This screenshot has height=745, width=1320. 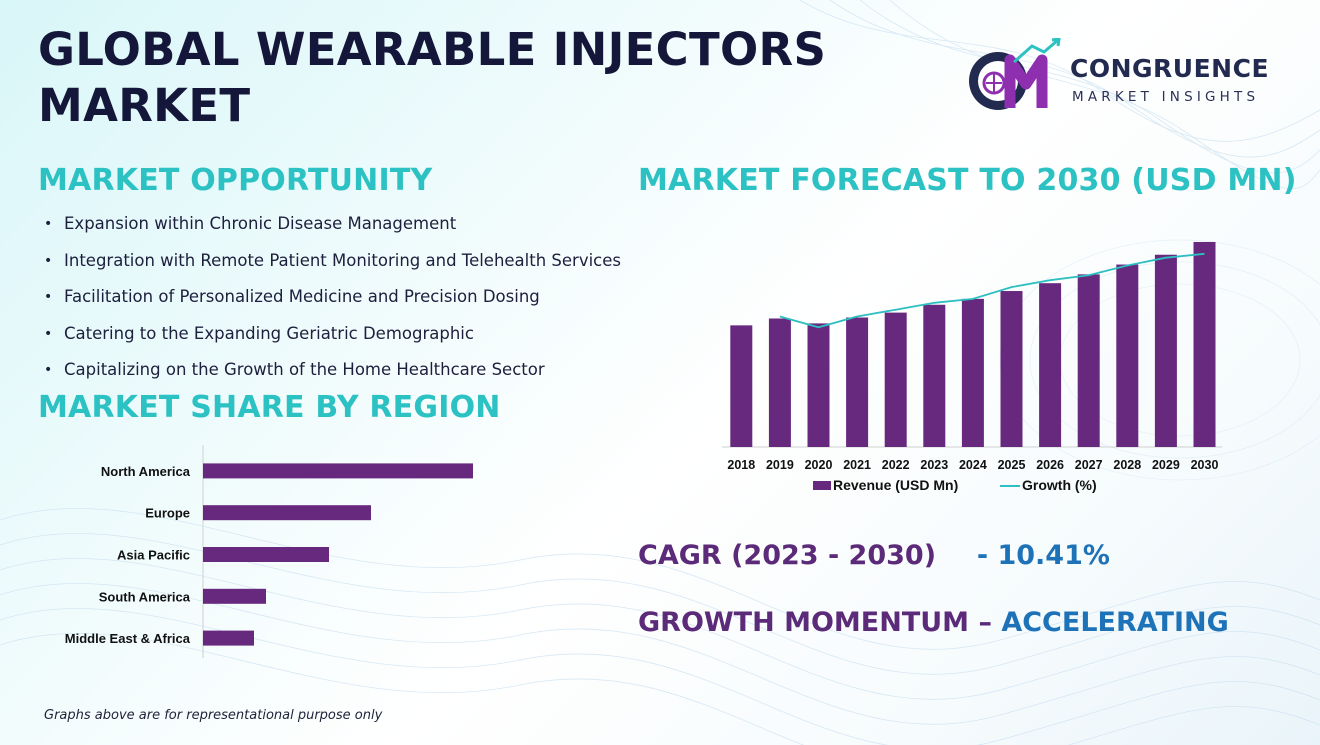 I want to click on page-title-line-2: MARKET, so click(x=144, y=105).